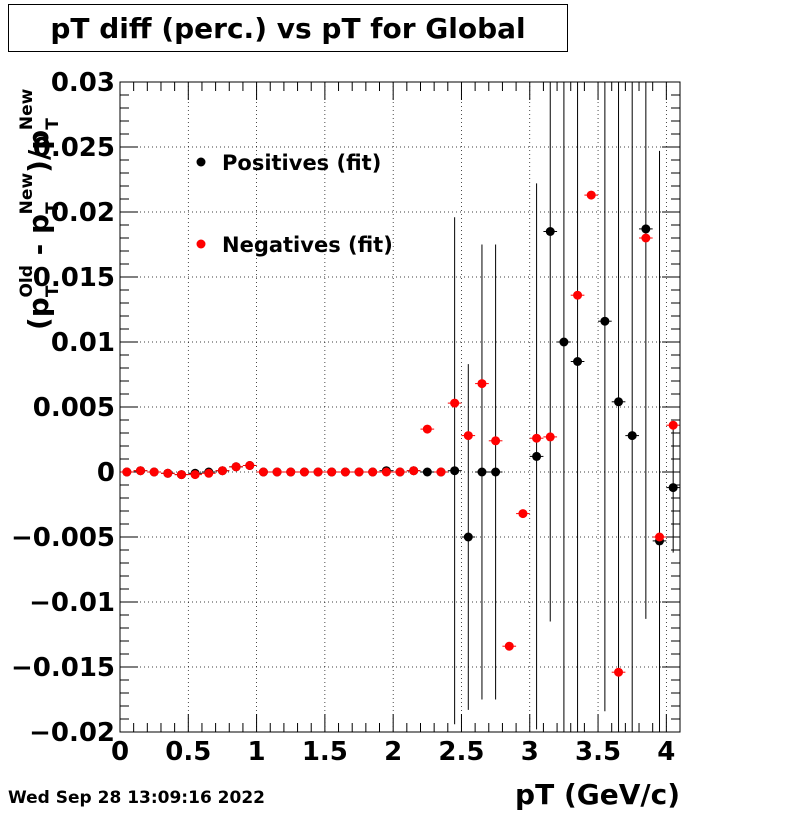  Describe the element at coordinates (307, 245) in the screenshot. I see `legend-label-negatives: Negatives (fit)` at that location.